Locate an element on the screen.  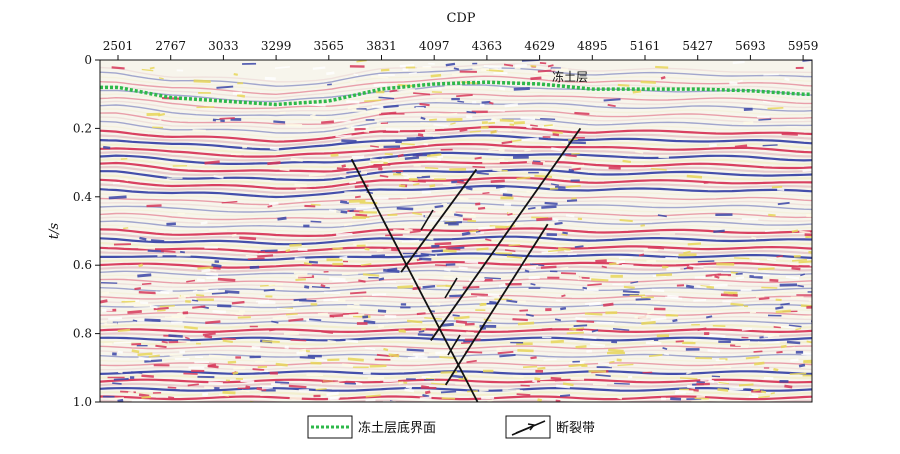
x-tick-label: 5161 is located at coordinates (645, 46).